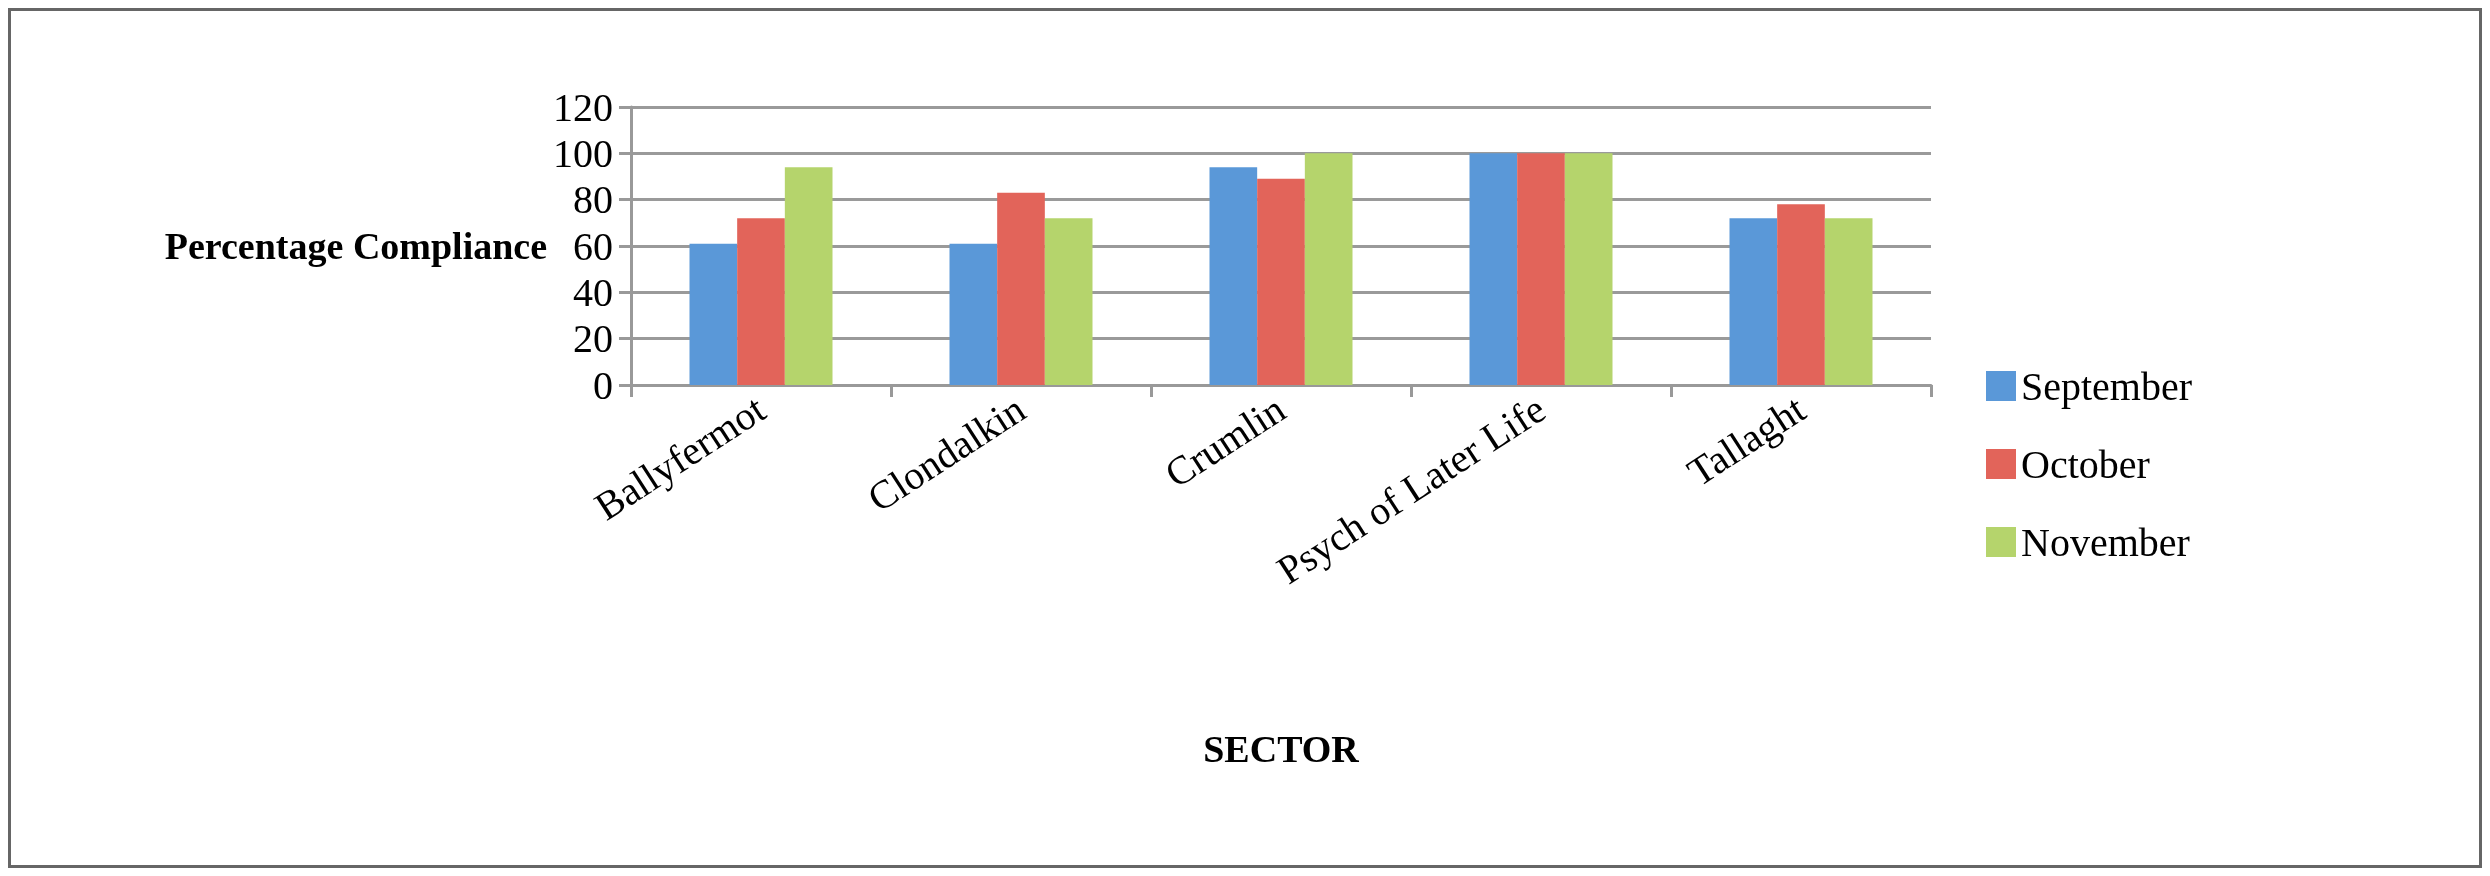 Image resolution: width=2490 pixels, height=876 pixels. What do you see at coordinates (593, 339) in the screenshot?
I see `y-tick-label: 20` at bounding box center [593, 339].